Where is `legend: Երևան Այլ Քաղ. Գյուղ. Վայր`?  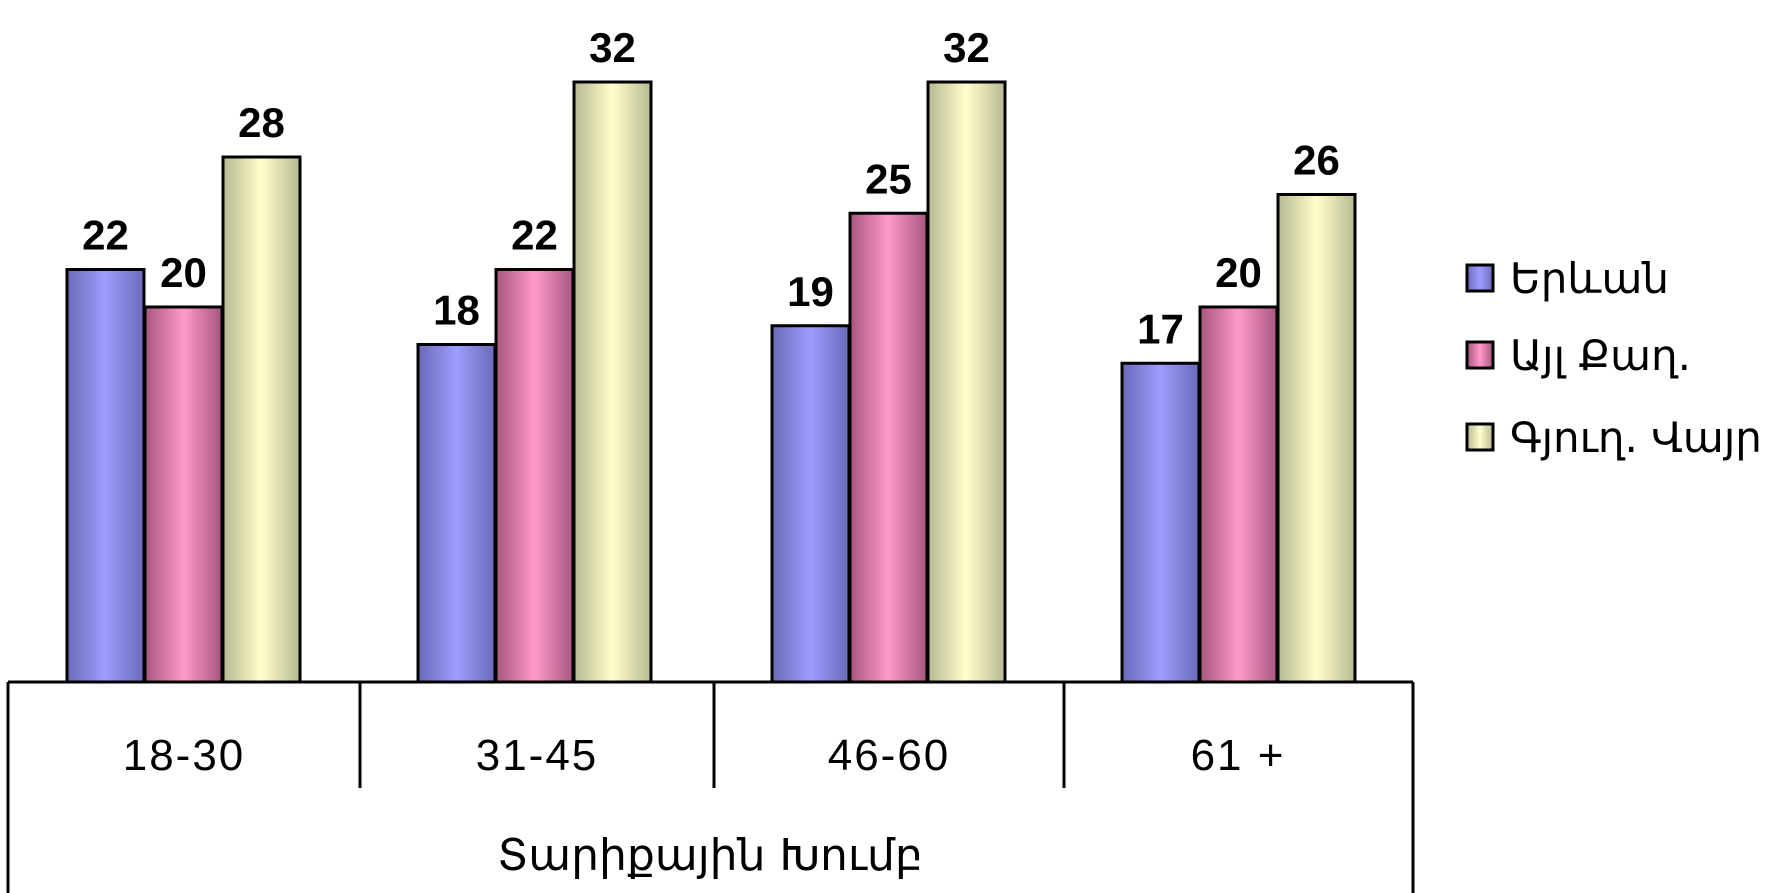
legend: Երևան Այլ Քաղ. Գյուղ. Վայր is located at coordinates (1613, 358).